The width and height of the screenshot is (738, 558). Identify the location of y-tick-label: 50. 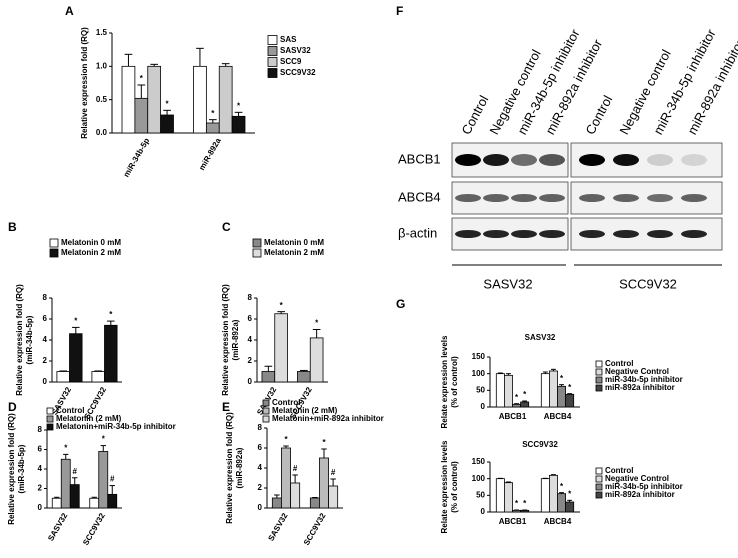
(480, 389).